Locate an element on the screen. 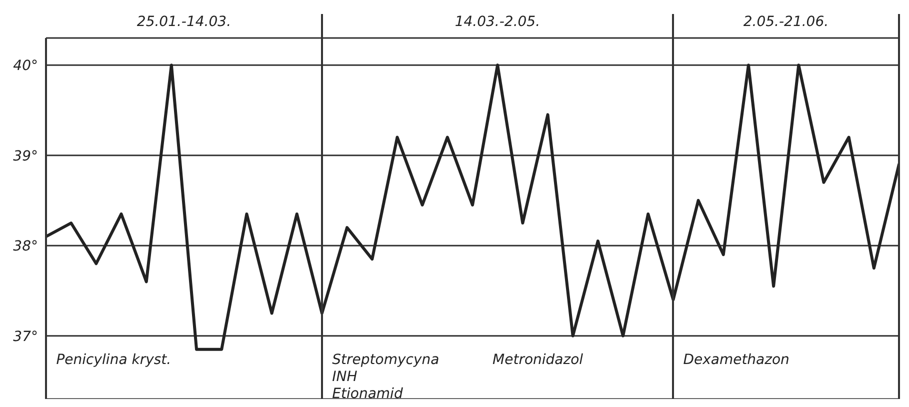  annotation: Dexamethazon is located at coordinates (736, 360).